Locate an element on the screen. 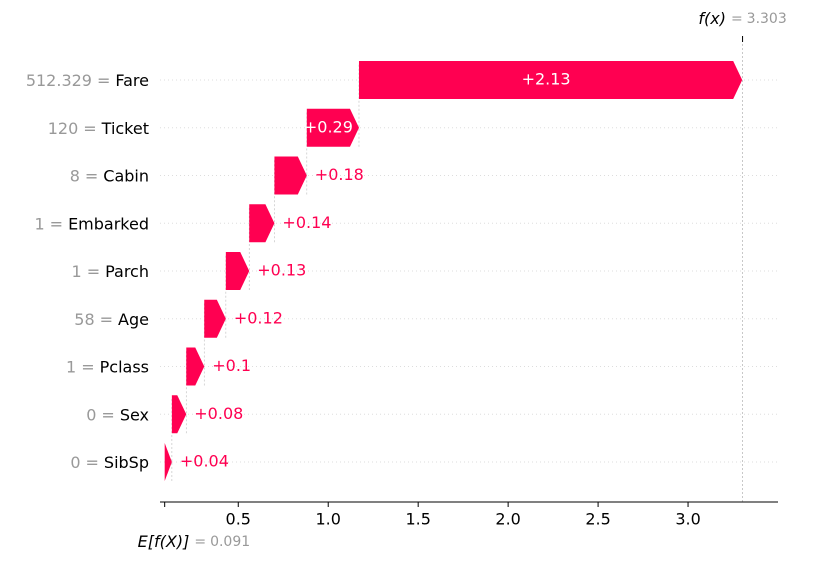 The height and width of the screenshot is (566, 838). feature-label: 0 = SibSp is located at coordinates (109, 462).